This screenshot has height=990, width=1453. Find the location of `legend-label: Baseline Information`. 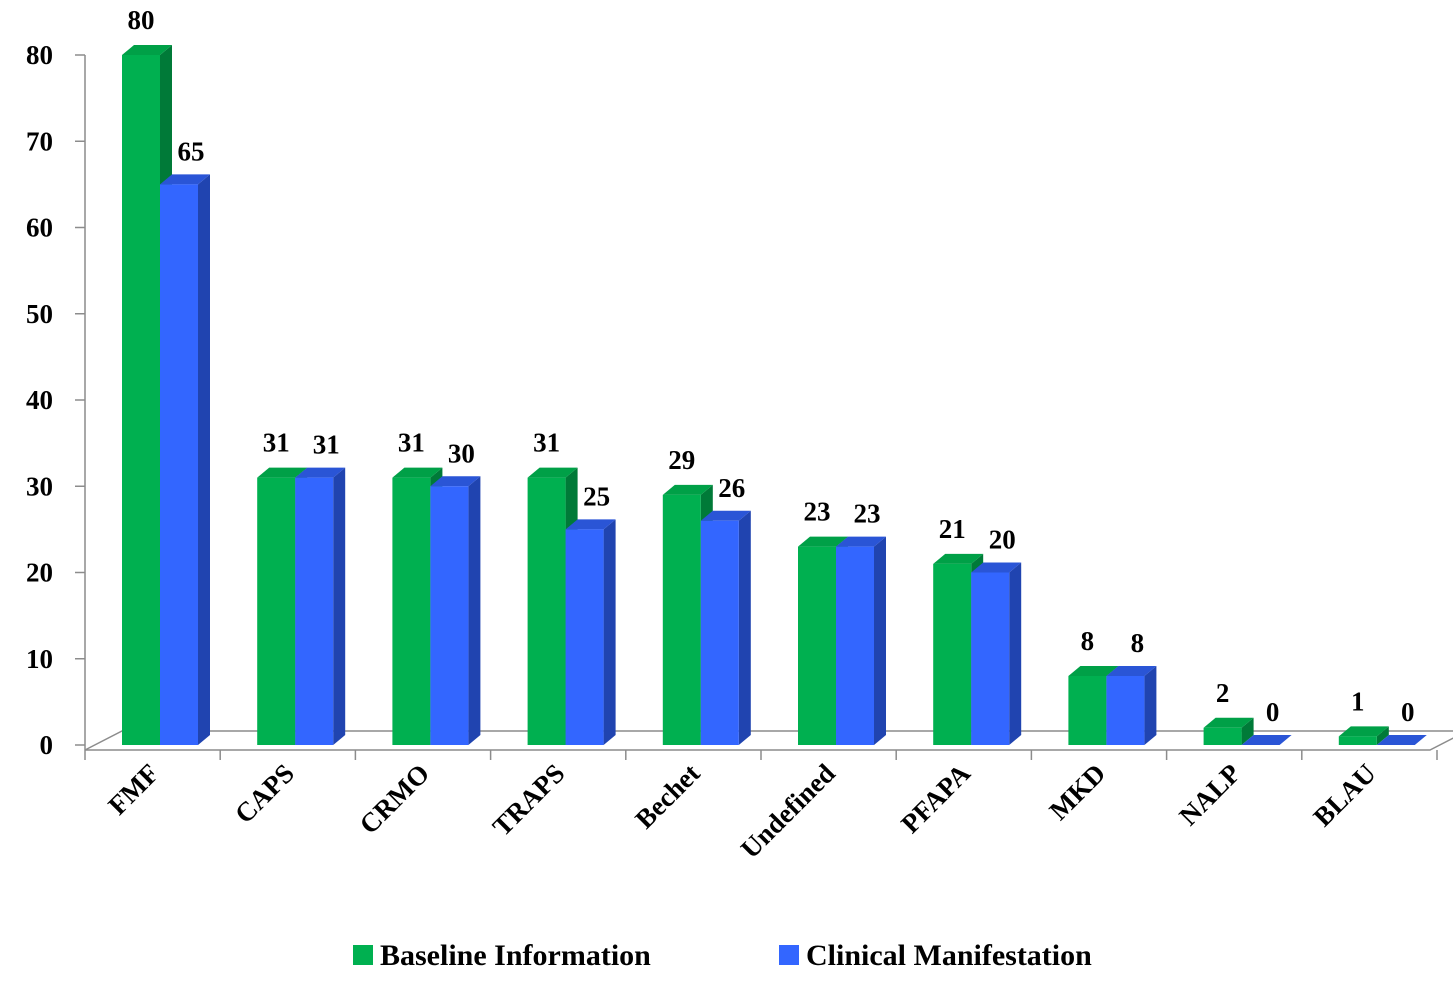

legend-label: Baseline Information is located at coordinates (515, 955).